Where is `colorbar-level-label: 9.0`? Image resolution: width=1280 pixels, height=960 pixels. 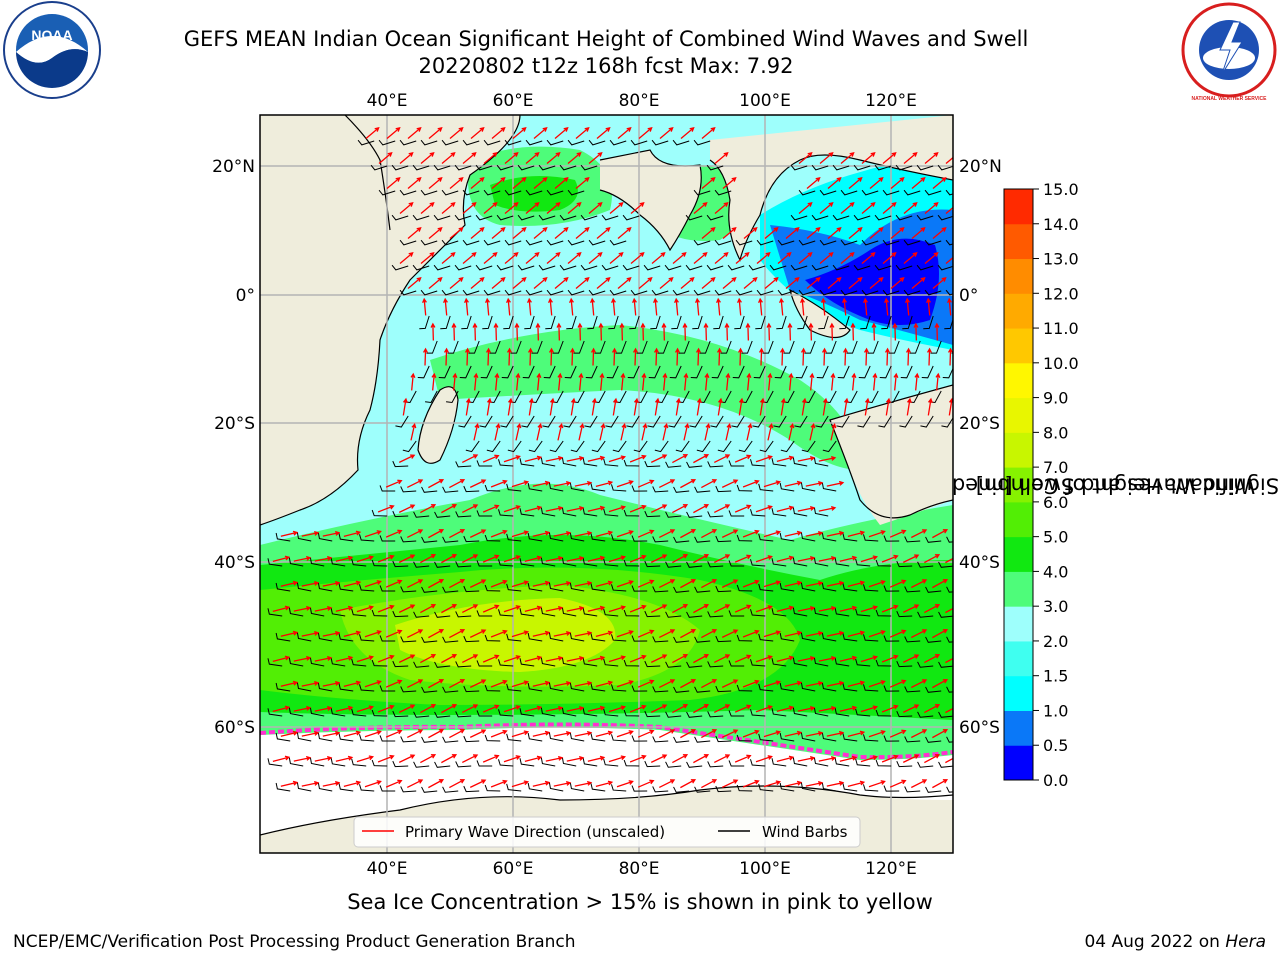 colorbar-level-label: 9.0 is located at coordinates (1055, 398).